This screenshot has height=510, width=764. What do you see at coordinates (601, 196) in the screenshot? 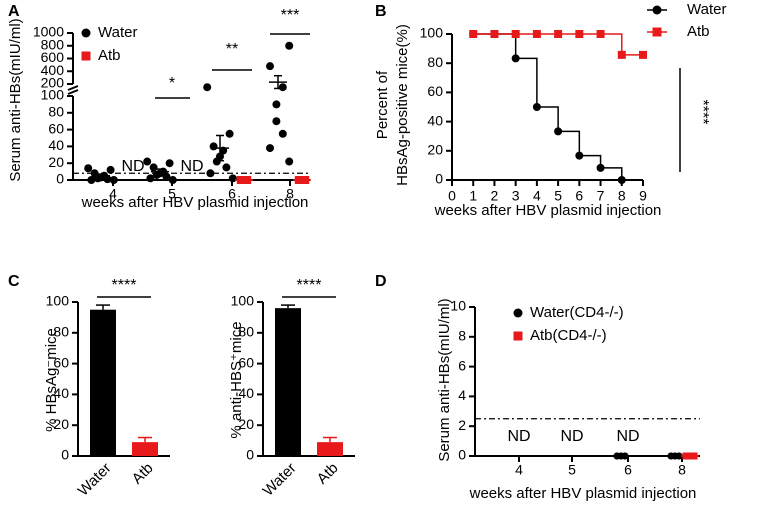
I see `x-tick-label: 7` at bounding box center [601, 196].